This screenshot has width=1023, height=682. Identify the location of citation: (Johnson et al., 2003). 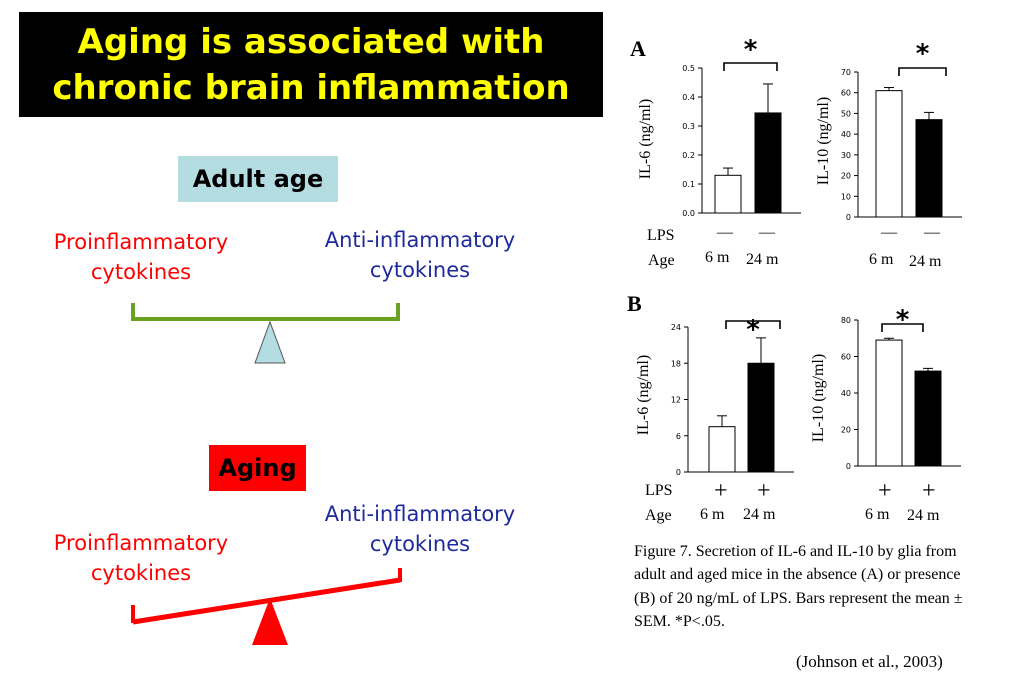
(869, 661).